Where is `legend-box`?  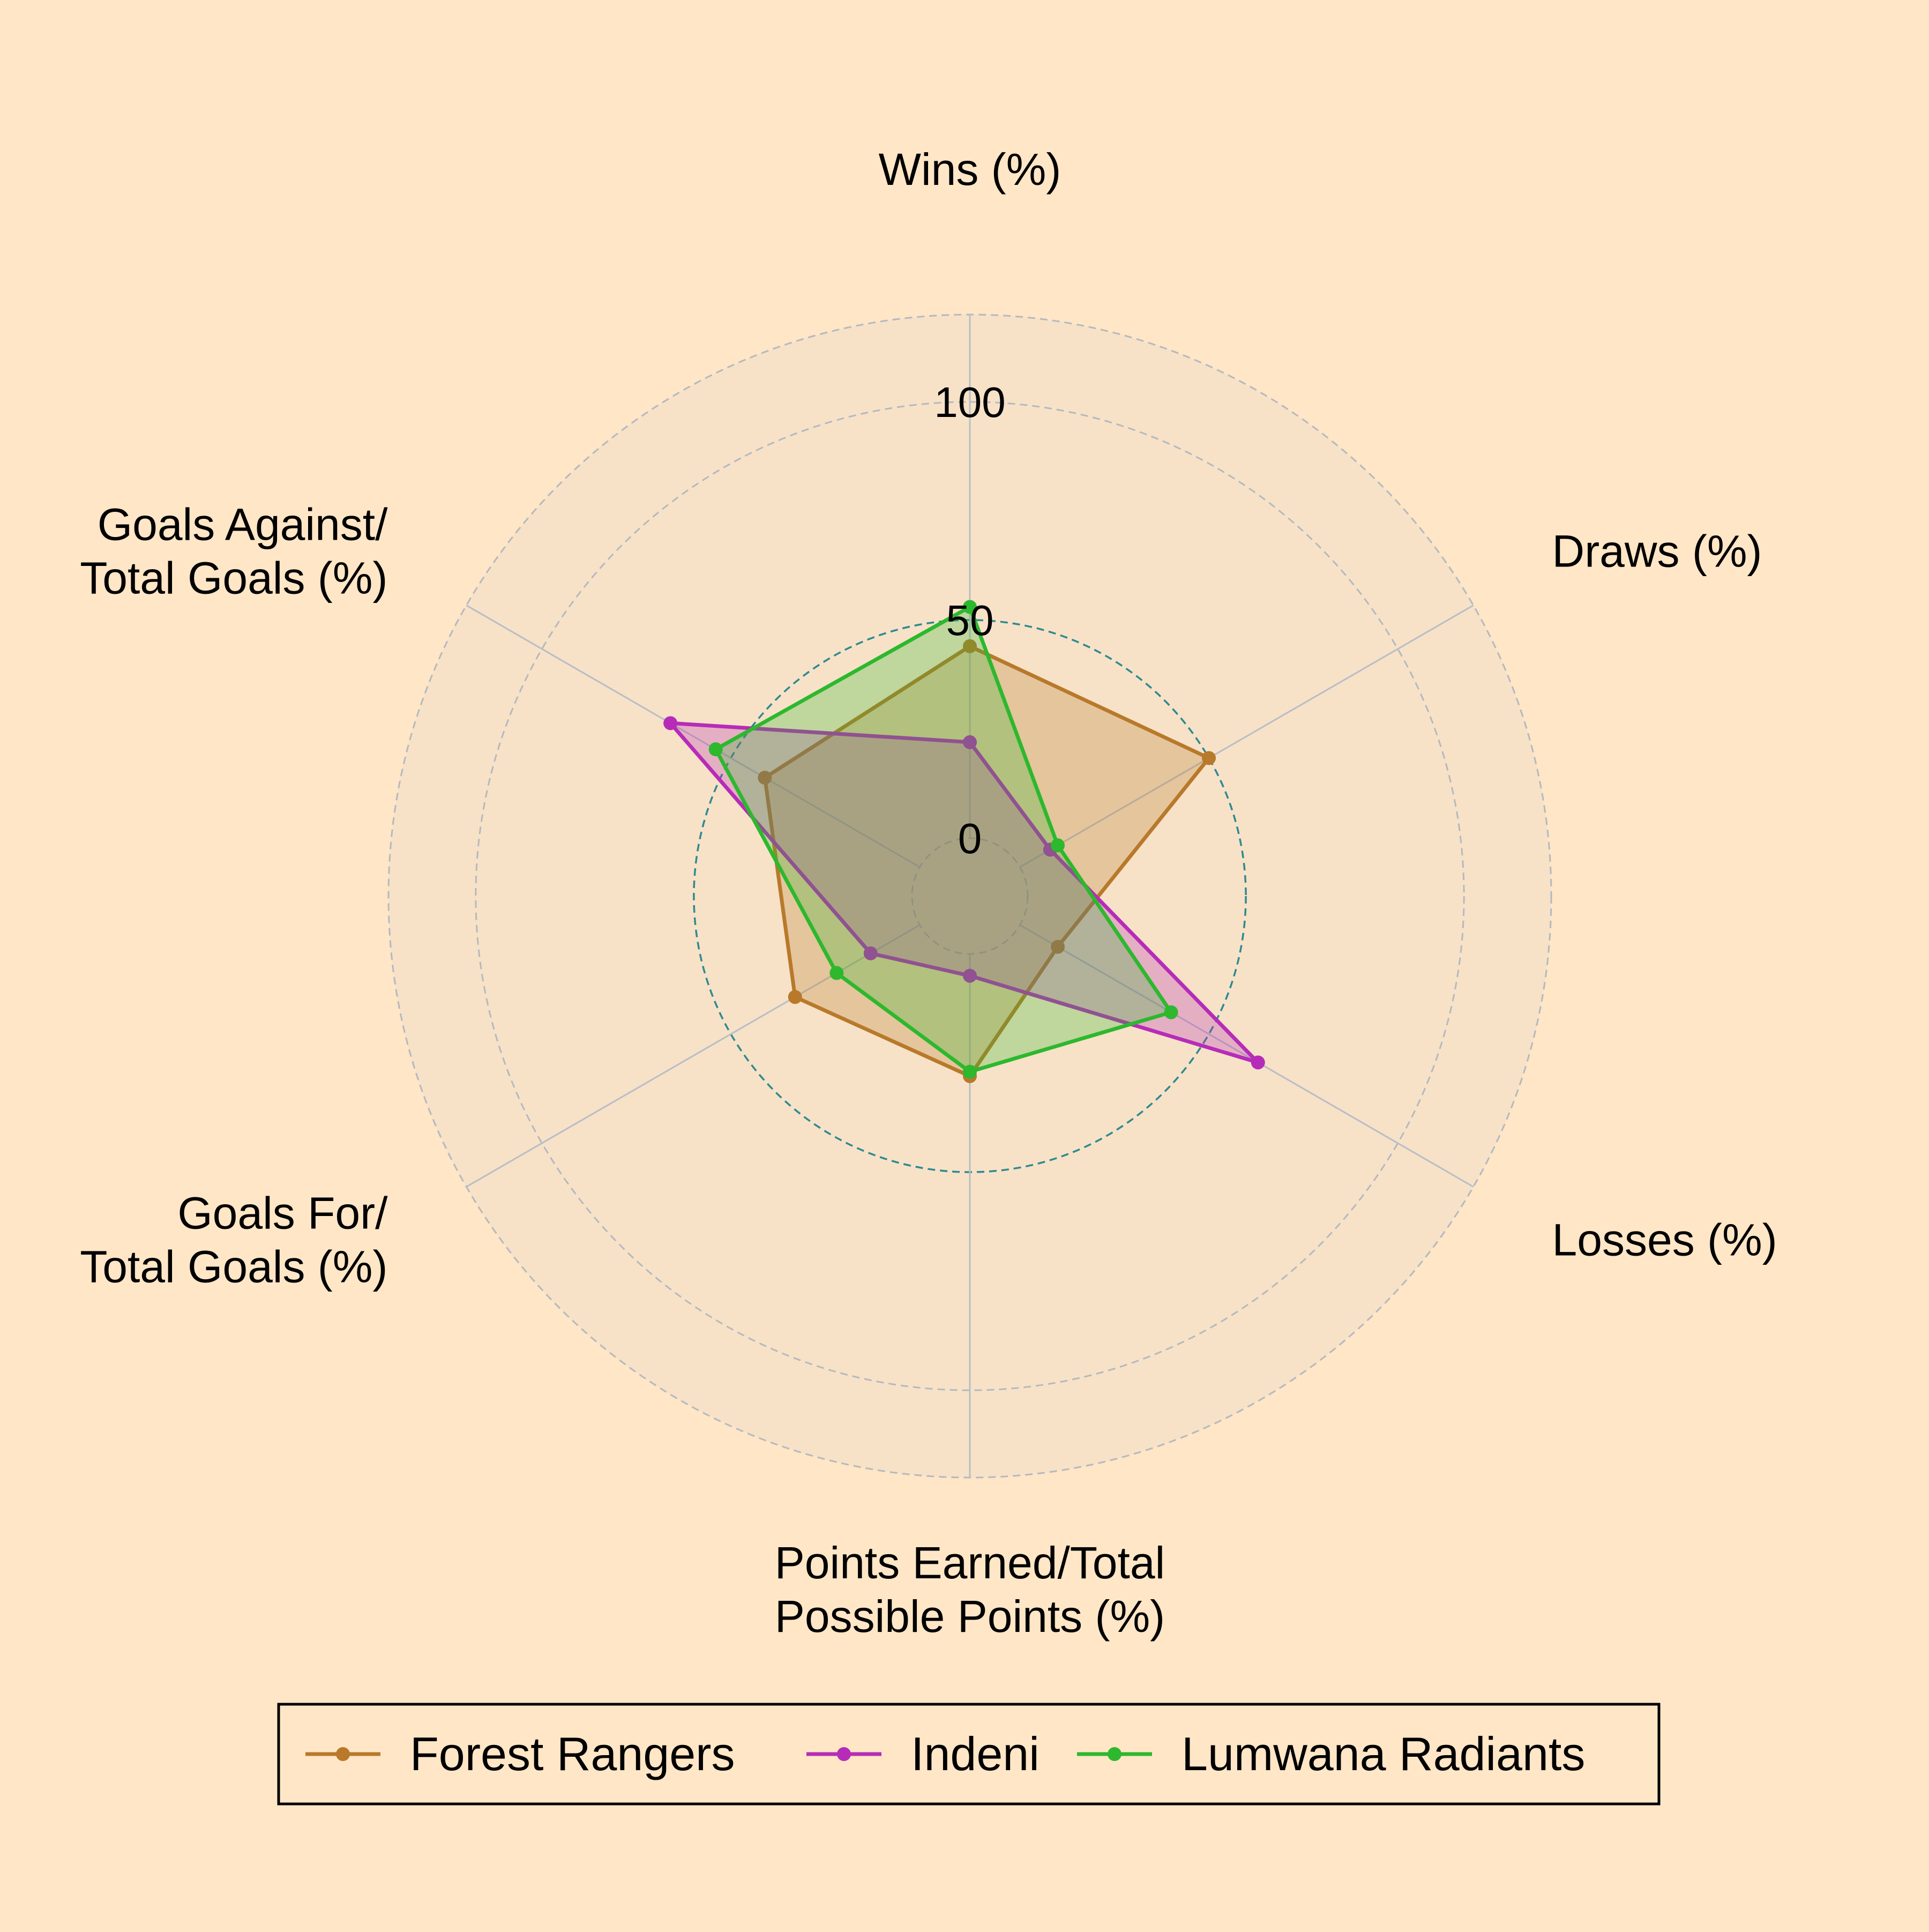
legend-box is located at coordinates (969, 1754).